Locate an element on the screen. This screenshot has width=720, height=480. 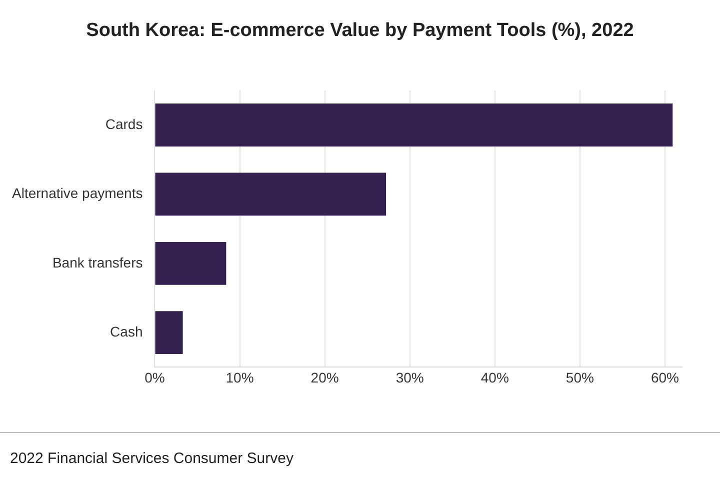
text: 2022 Financial Services Consumer Survey is located at coordinates (152, 458).